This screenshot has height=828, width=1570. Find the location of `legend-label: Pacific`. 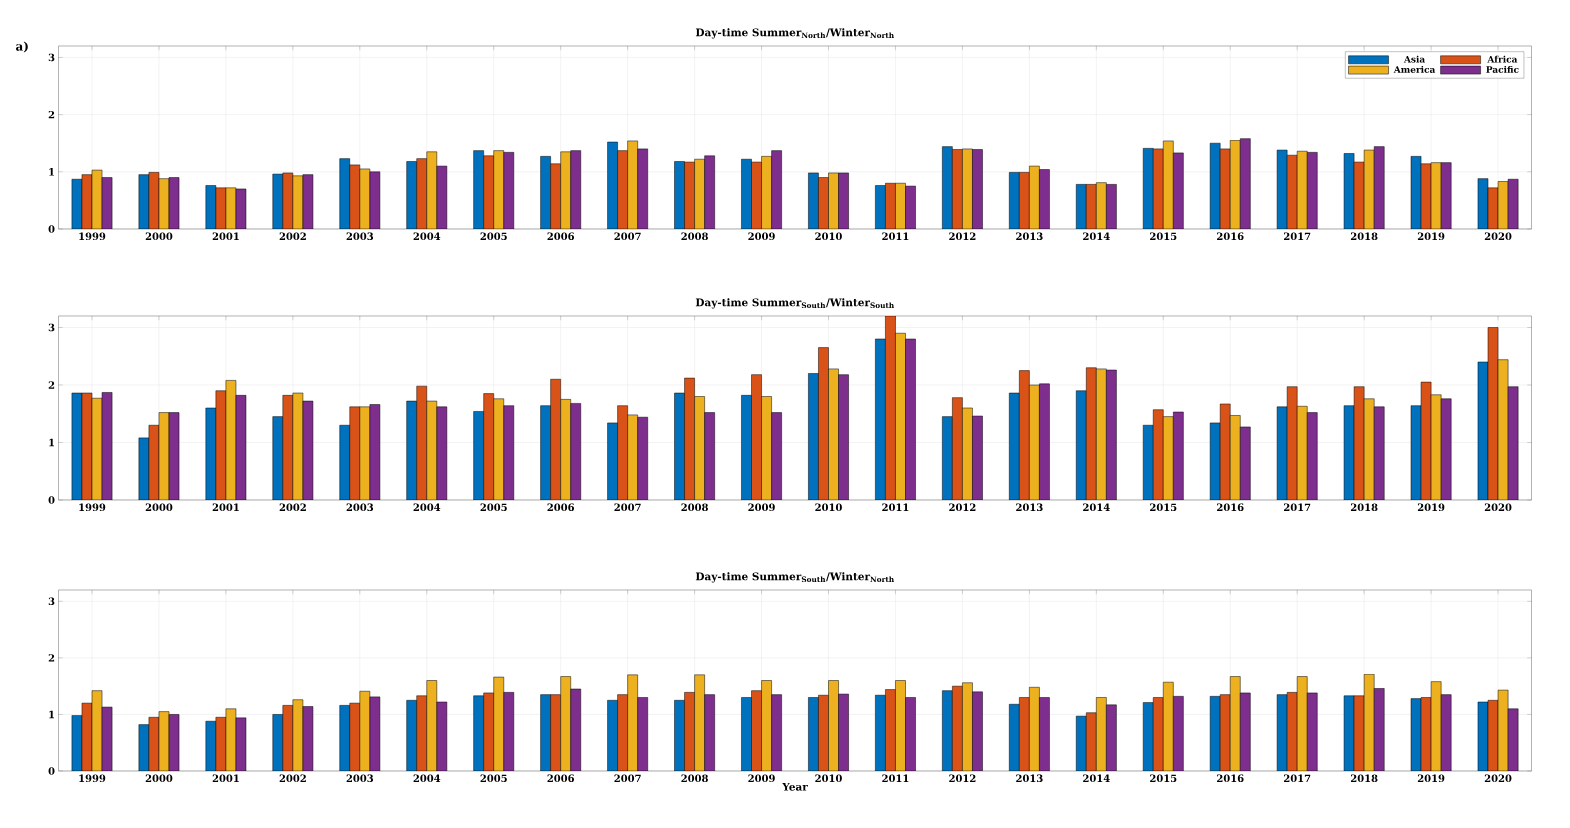

legend-label: Pacific is located at coordinates (1502, 69).